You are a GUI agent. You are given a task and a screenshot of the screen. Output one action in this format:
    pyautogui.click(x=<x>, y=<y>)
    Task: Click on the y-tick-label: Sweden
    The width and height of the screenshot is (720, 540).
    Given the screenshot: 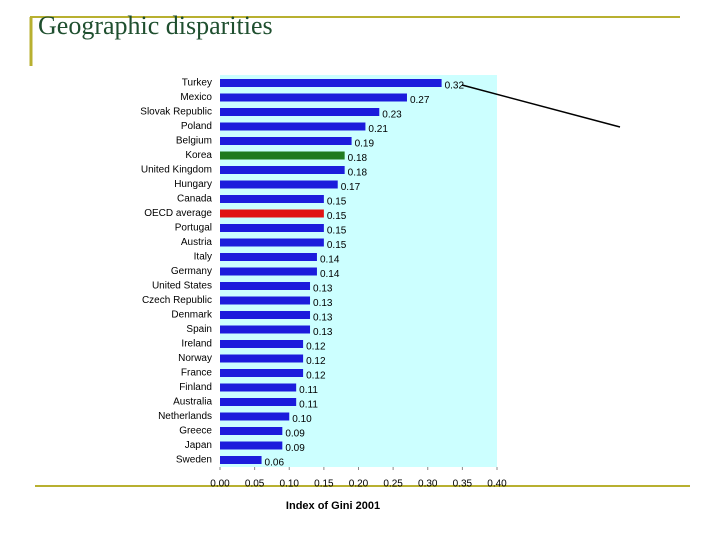 What is the action you would take?
    pyautogui.click(x=194, y=460)
    